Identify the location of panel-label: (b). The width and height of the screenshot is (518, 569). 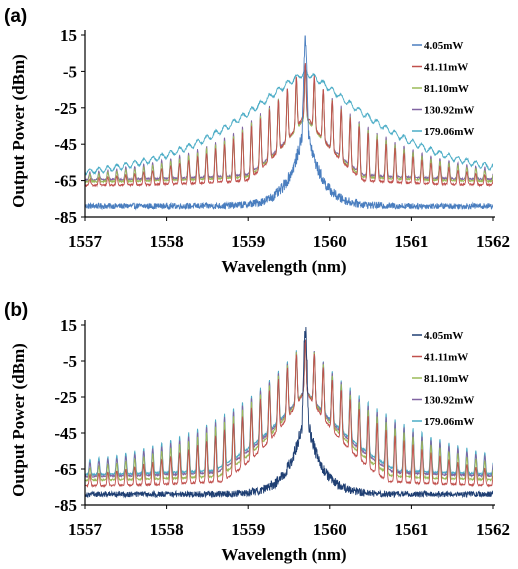
(16, 310).